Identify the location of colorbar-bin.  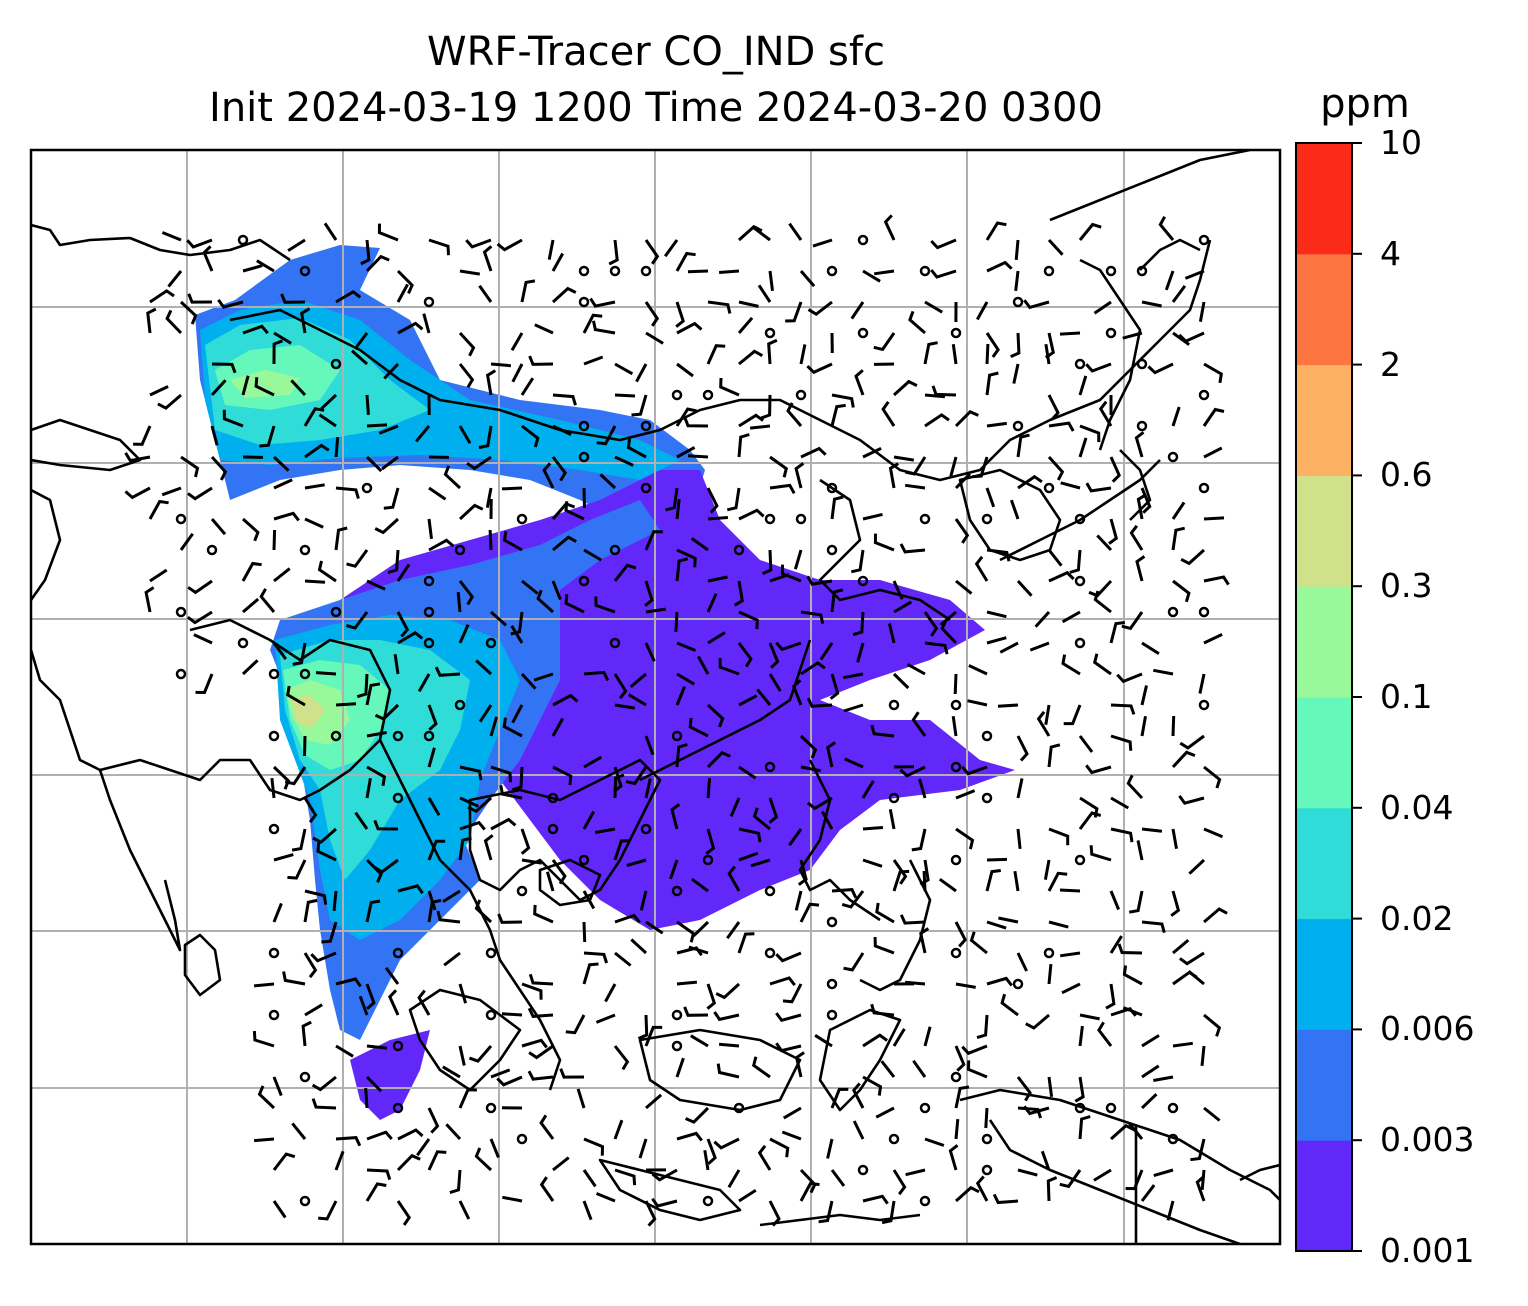
(1324, 199).